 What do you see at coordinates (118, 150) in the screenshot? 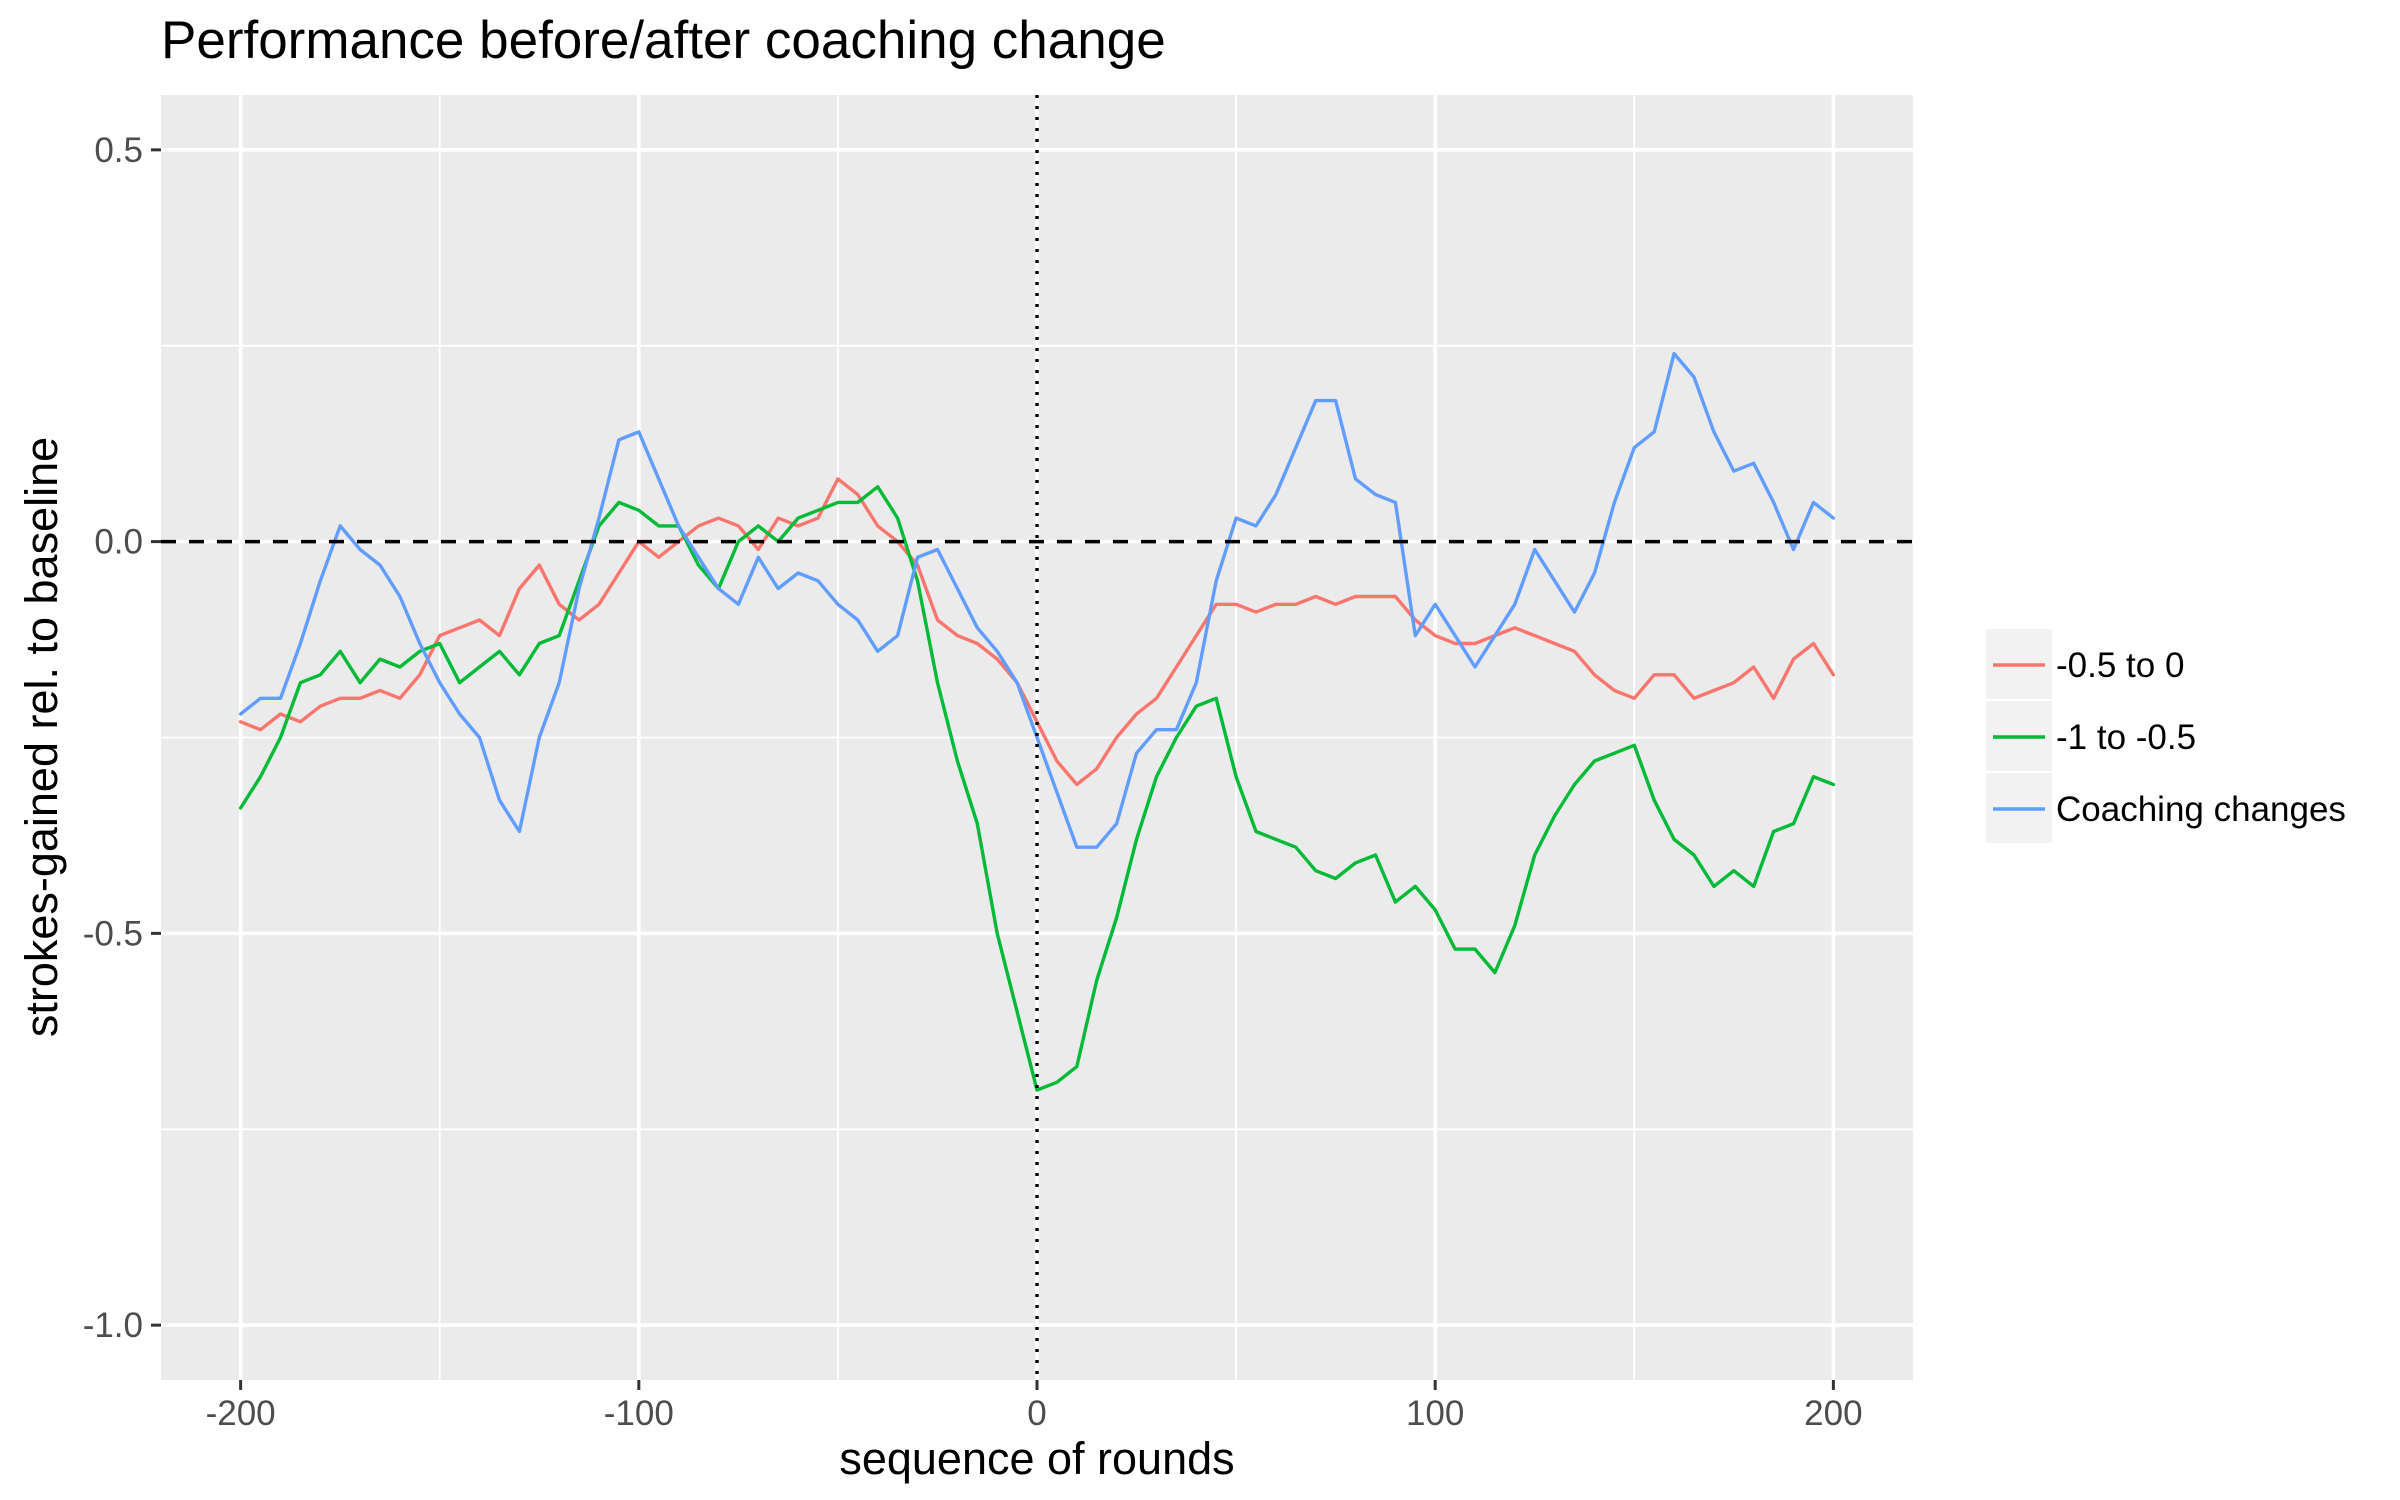
I see `y-tick-label: 0.5` at bounding box center [118, 150].